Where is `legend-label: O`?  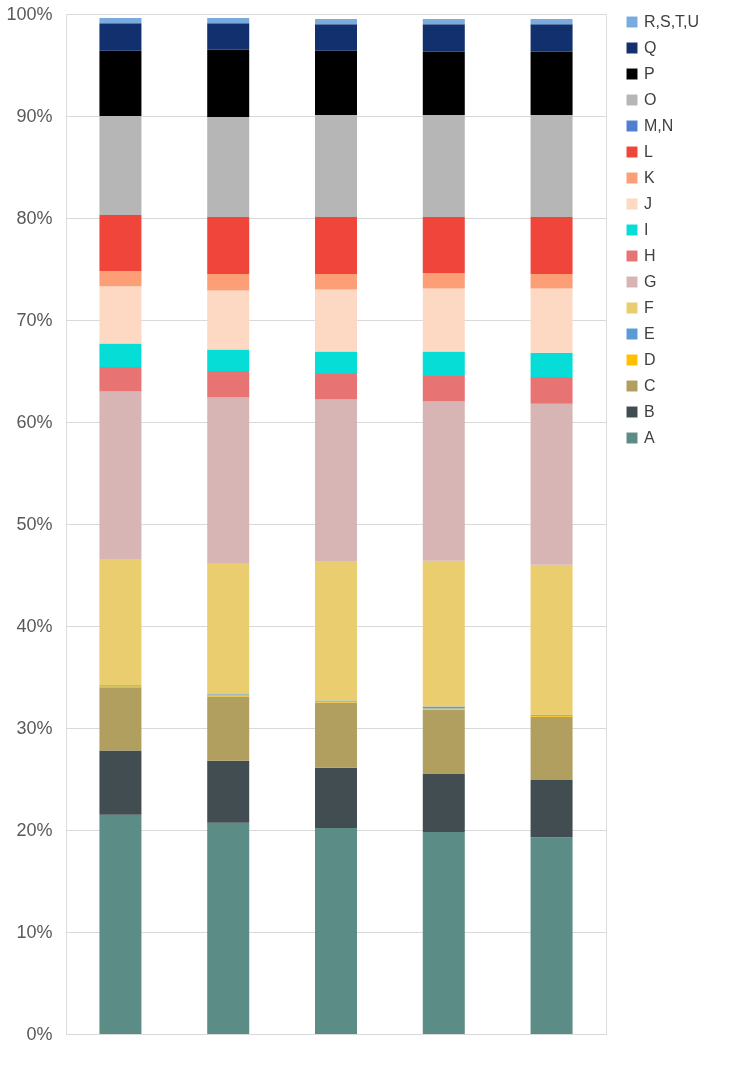
legend-label: O is located at coordinates (650, 99).